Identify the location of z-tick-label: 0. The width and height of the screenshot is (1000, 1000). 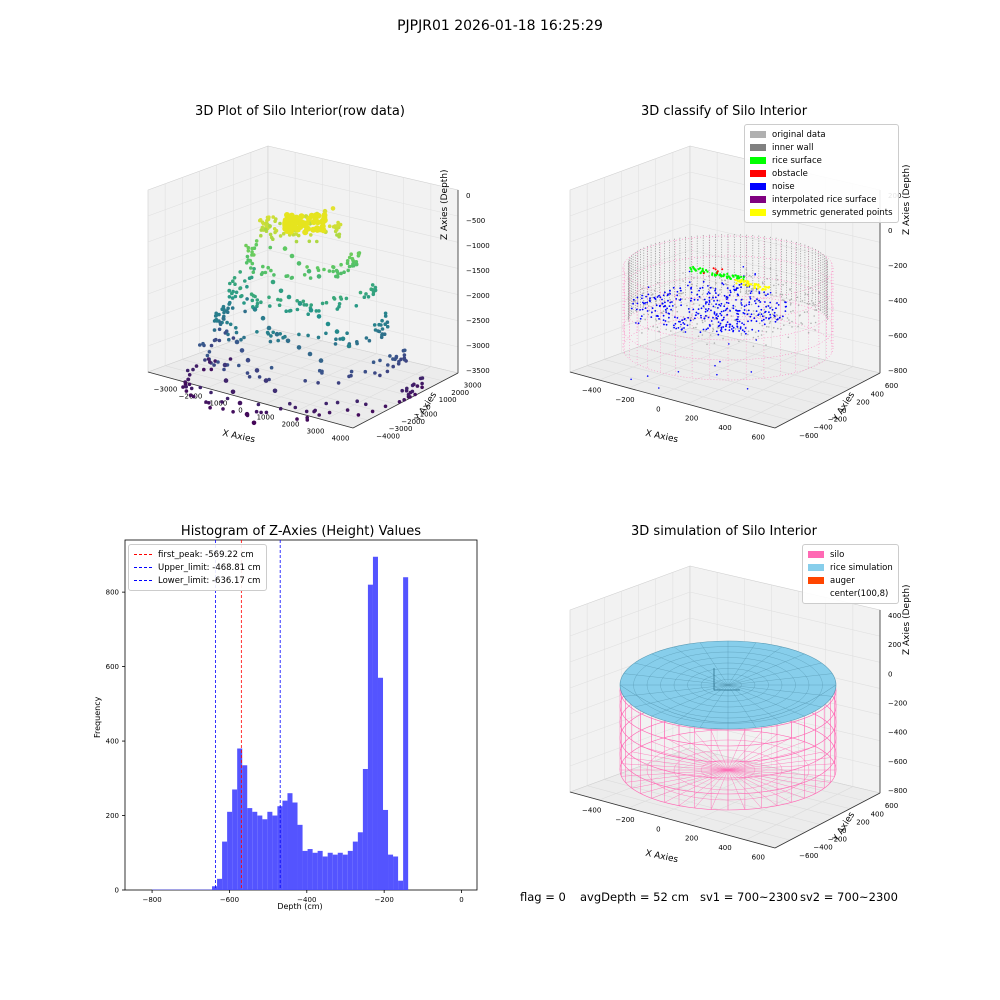
(468, 196).